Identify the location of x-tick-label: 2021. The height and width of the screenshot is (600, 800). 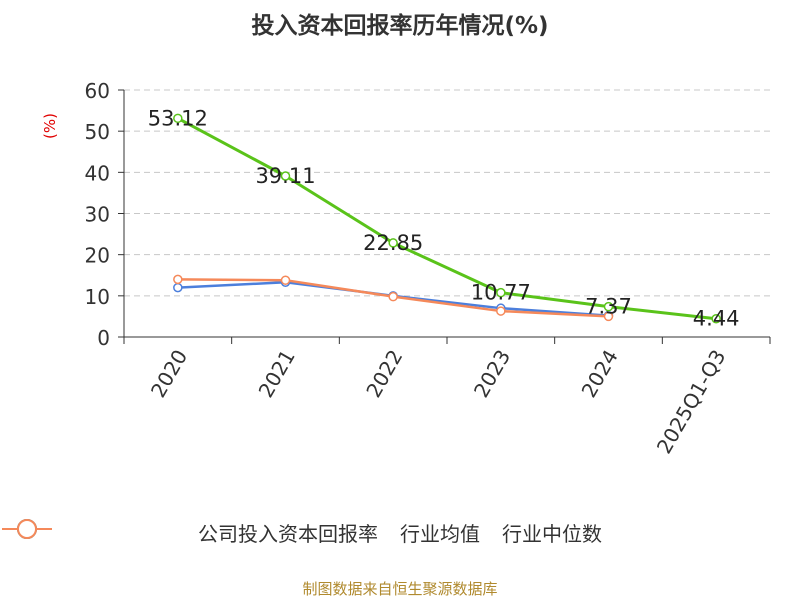
(277, 374).